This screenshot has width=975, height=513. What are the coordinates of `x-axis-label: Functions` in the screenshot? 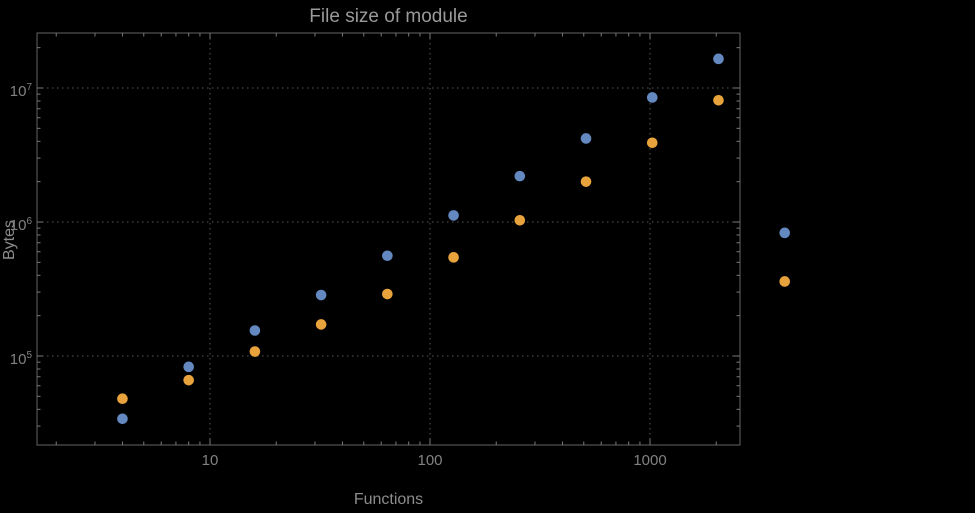 It's located at (388, 499).